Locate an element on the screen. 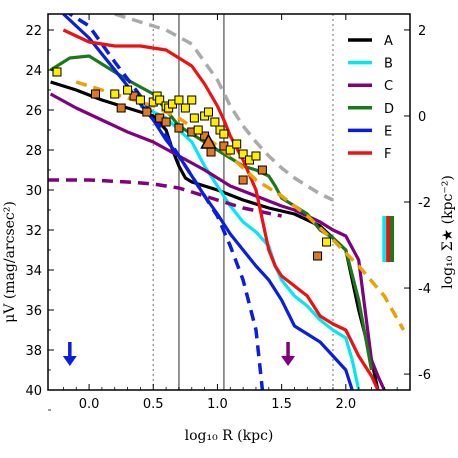 The width and height of the screenshot is (458, 458). series-line-c-dashed is located at coordinates (165, 198).